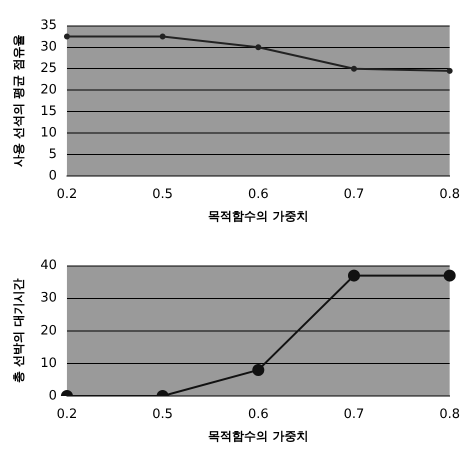 This screenshot has width=471, height=460. I want to click on y-axis-title: 사용 선석의 평균 점유율, so click(18, 101).